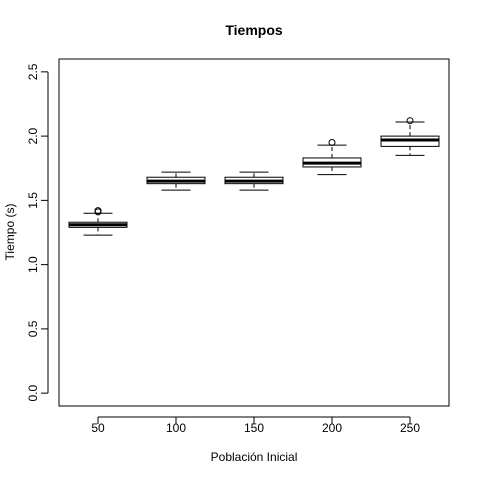 The width and height of the screenshot is (480, 480). Describe the element at coordinates (33, 264) in the screenshot. I see `y-tick-label: 1.0` at that location.